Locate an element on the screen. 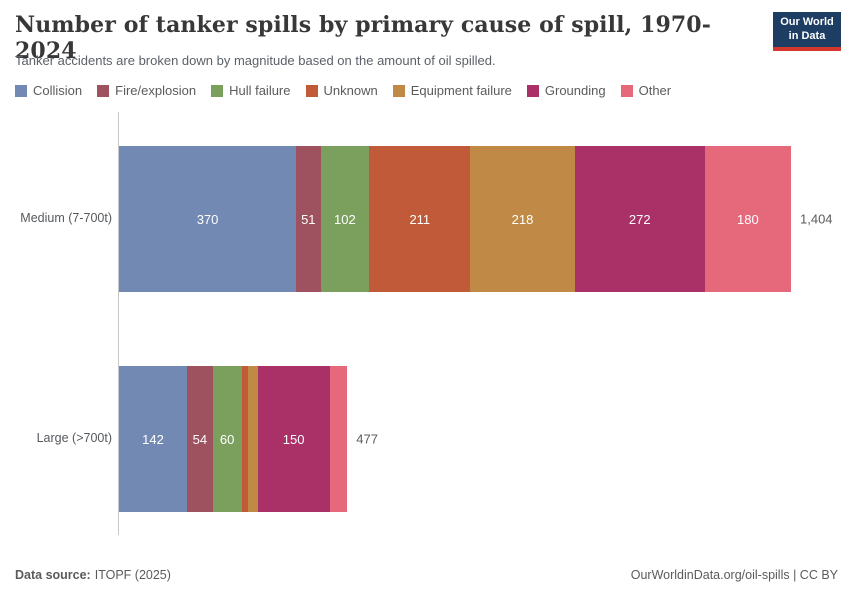 The image size is (850, 600). category-label-large-700t: Large (>700t) is located at coordinates (74, 438).